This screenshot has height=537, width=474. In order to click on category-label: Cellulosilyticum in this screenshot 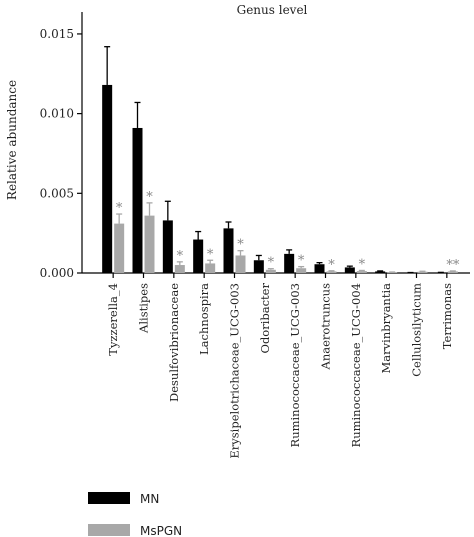, I will do `click(417, 330)`.